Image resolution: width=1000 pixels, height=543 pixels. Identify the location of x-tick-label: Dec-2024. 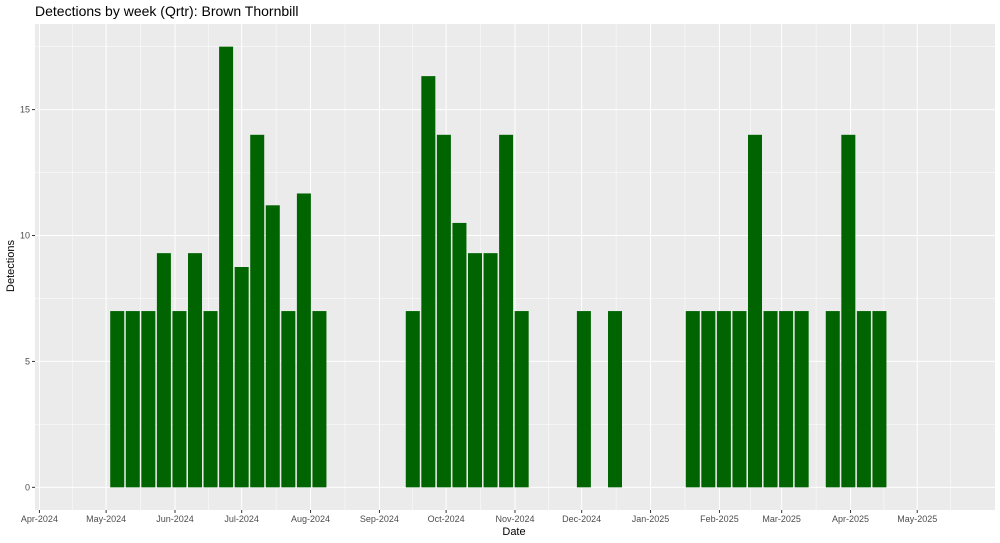
(581, 519).